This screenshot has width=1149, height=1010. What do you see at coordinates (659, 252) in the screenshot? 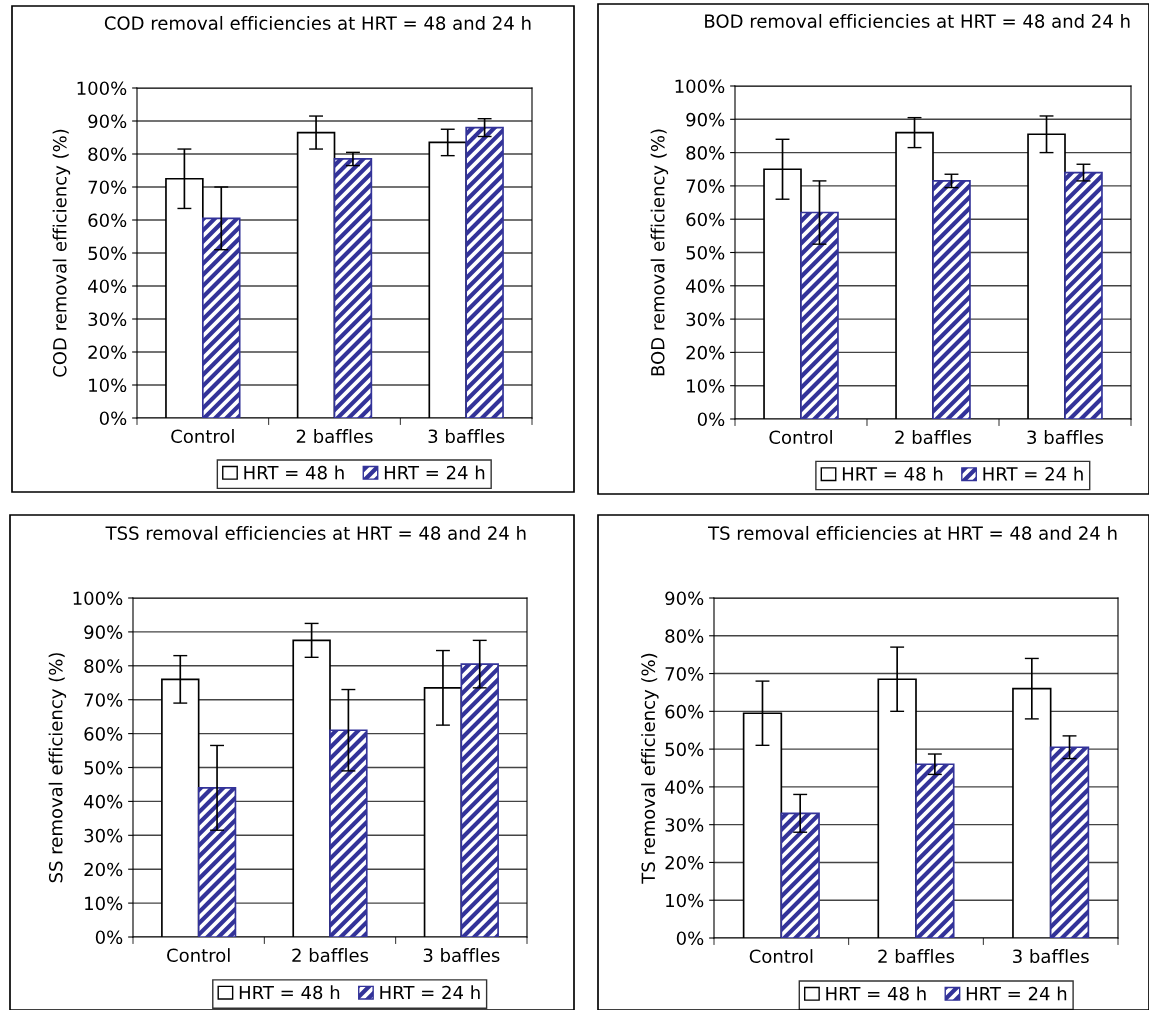
I see `y-axis-title: BOD removal efficiency (%)` at bounding box center [659, 252].